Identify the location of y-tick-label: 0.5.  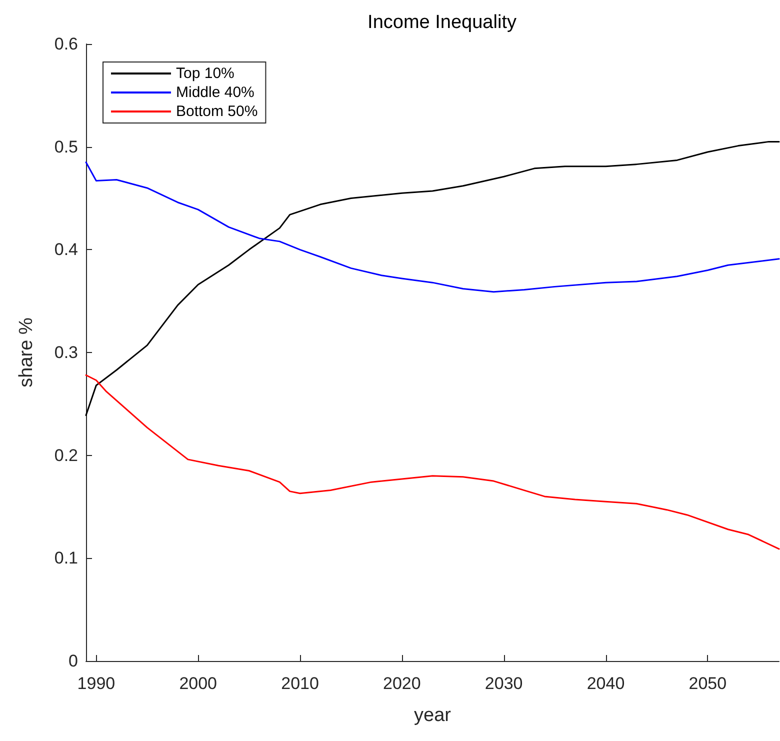
(66, 146).